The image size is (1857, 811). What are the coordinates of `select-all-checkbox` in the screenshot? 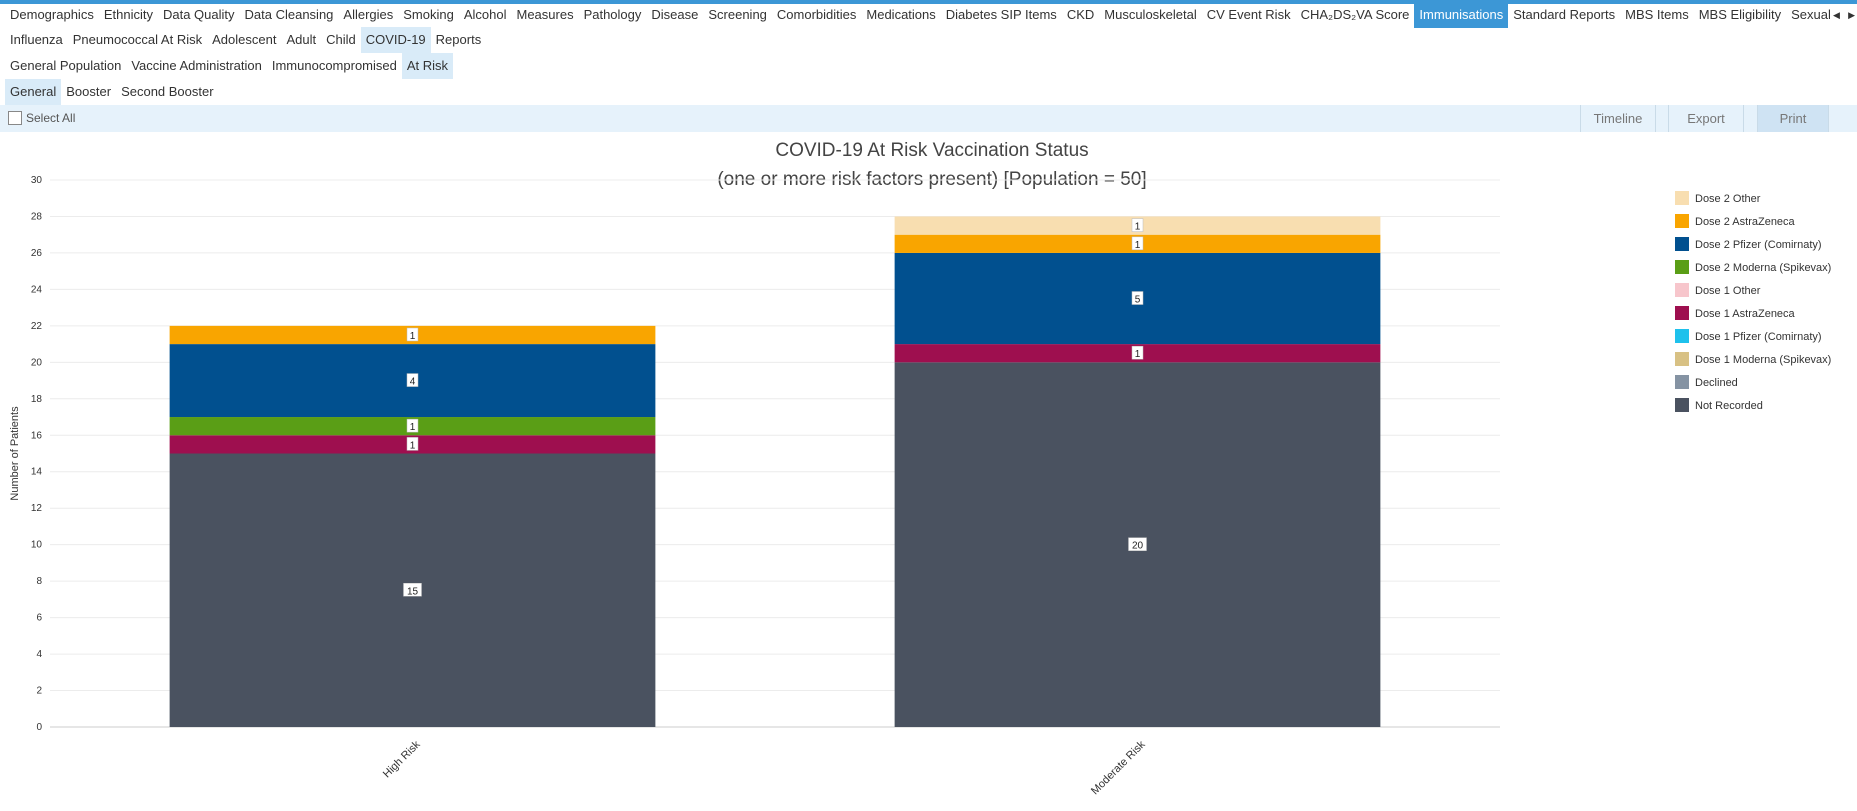 It's located at (15, 118).